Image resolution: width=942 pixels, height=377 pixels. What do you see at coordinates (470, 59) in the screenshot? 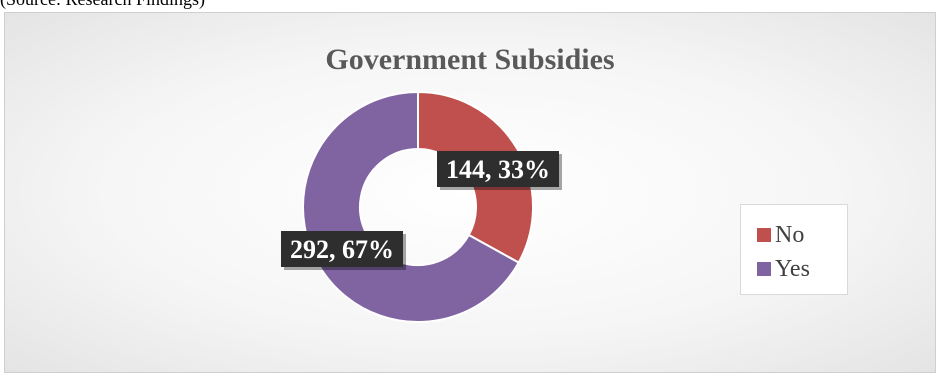
I see `chart-title: Government Subsidies` at bounding box center [470, 59].